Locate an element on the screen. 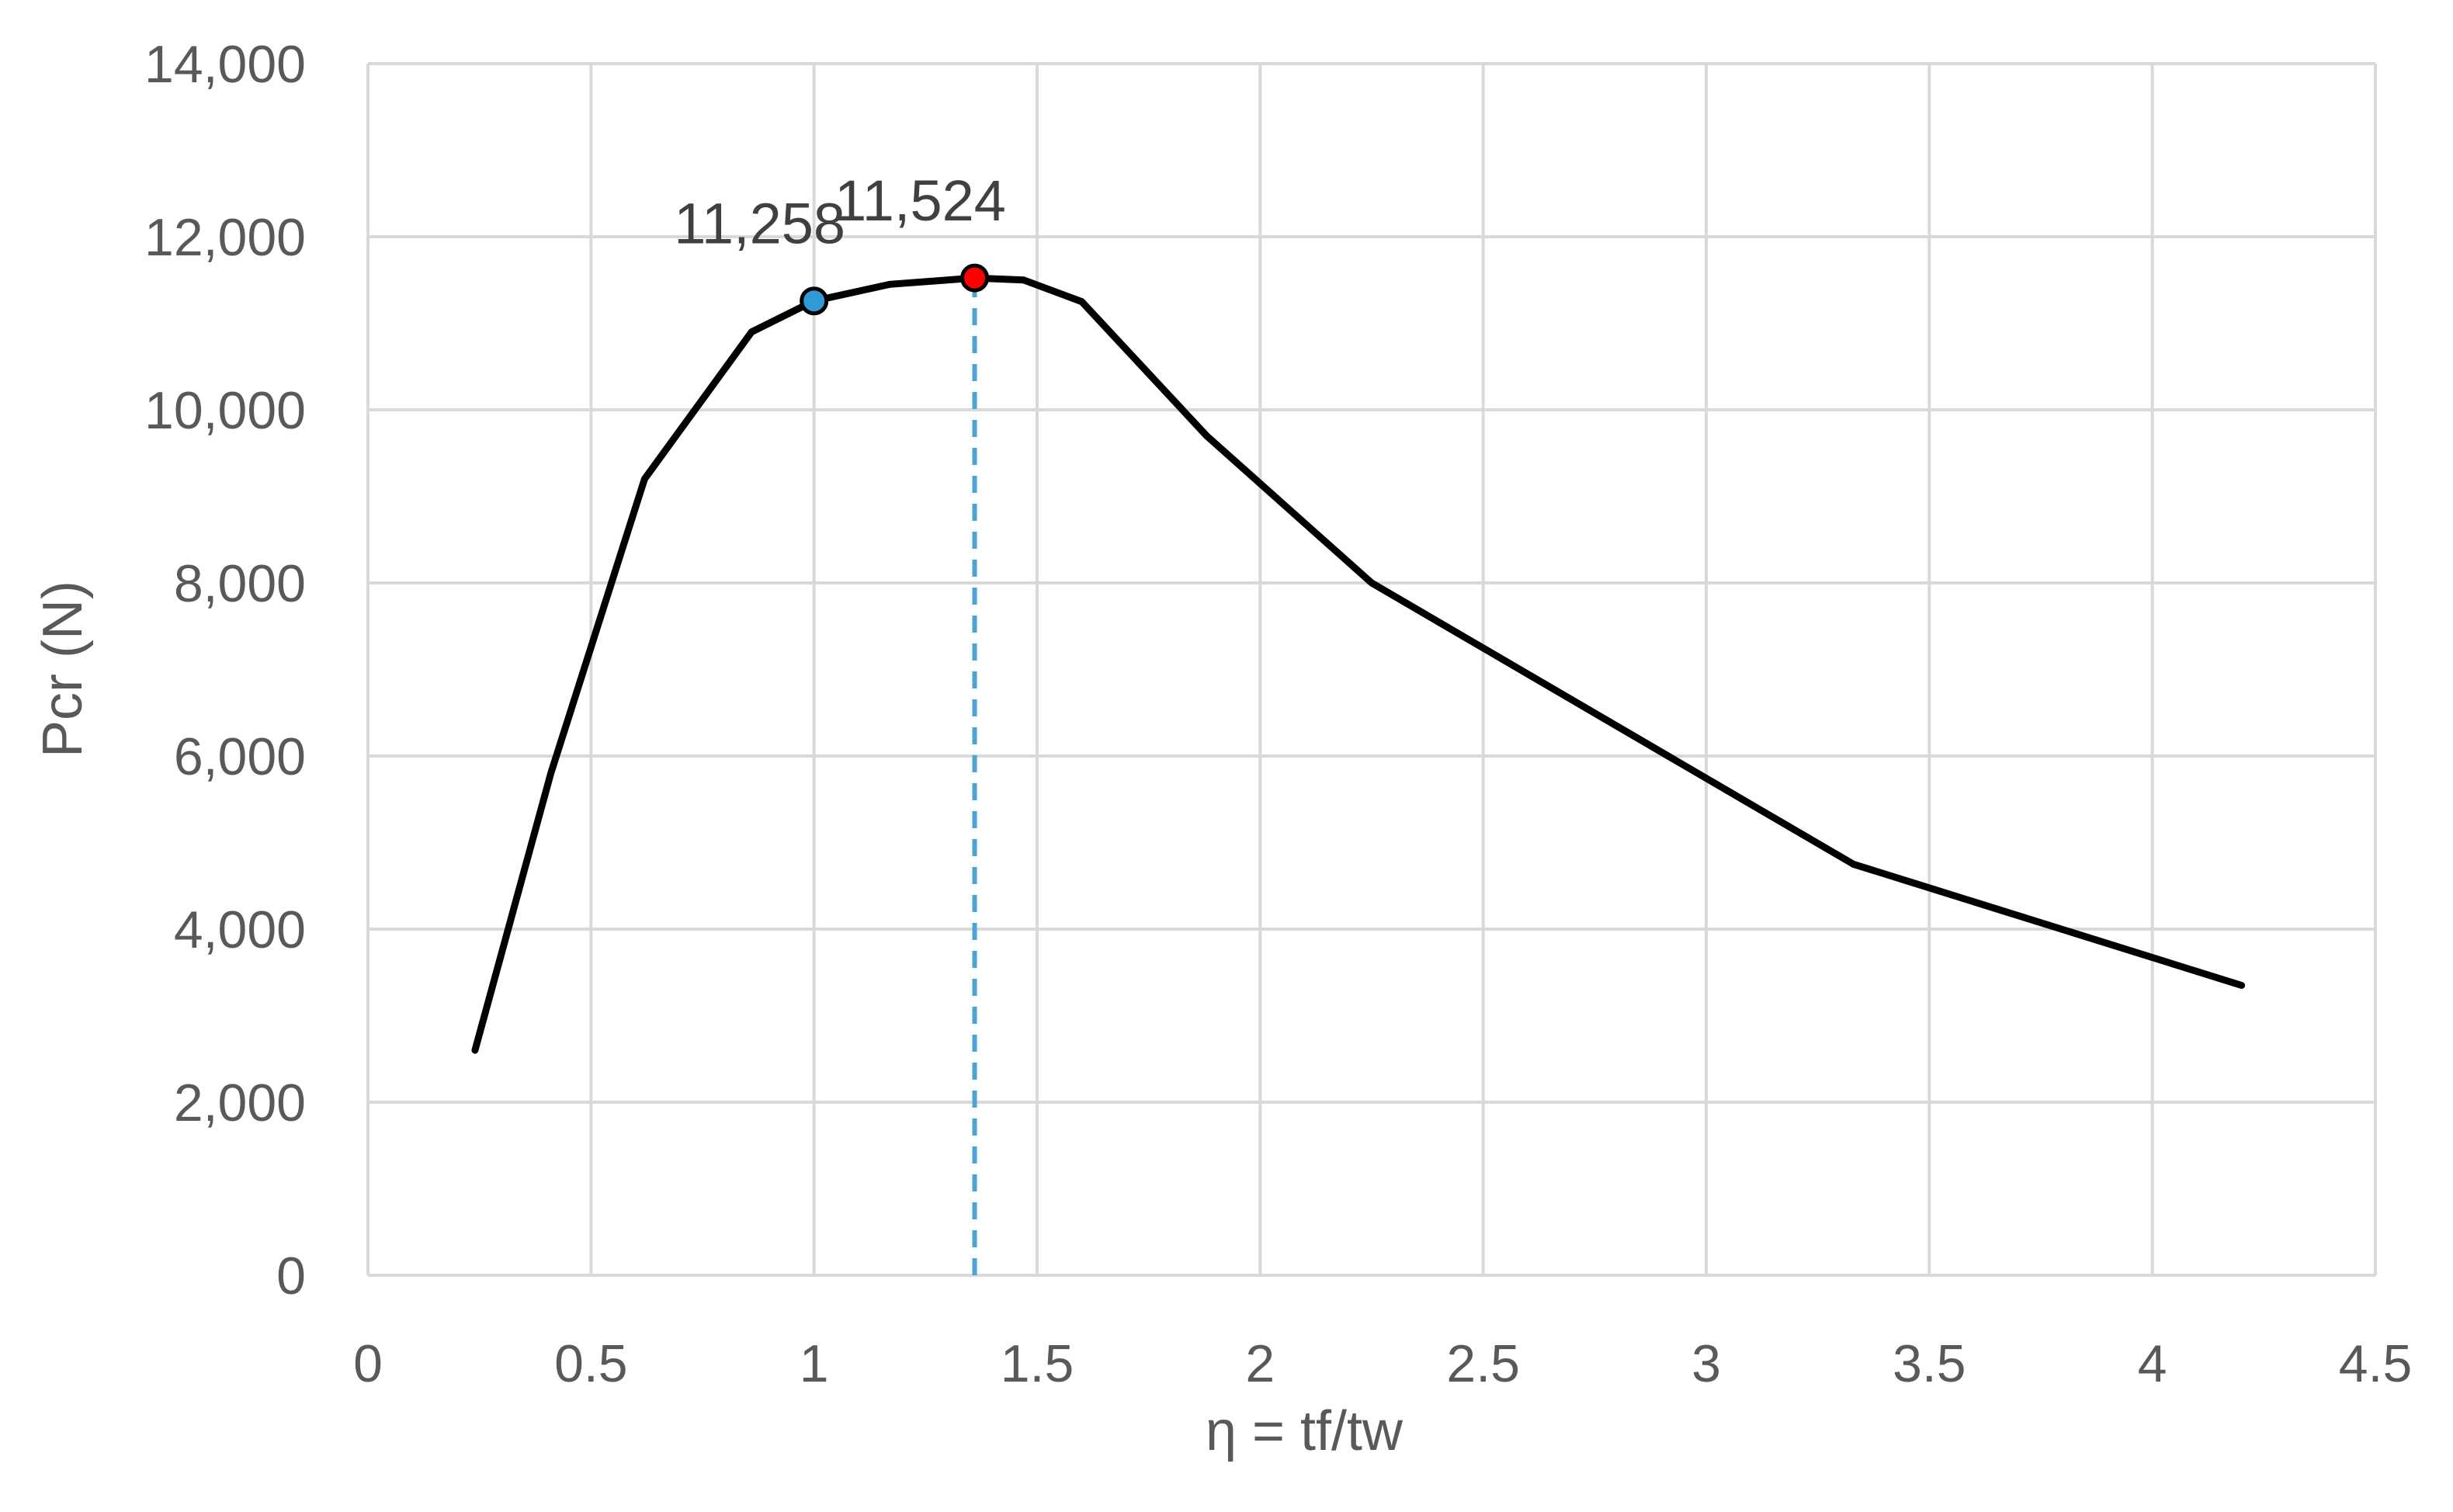 The image size is (2453, 1512). x-tick-label-1: 0.5 is located at coordinates (591, 1363).